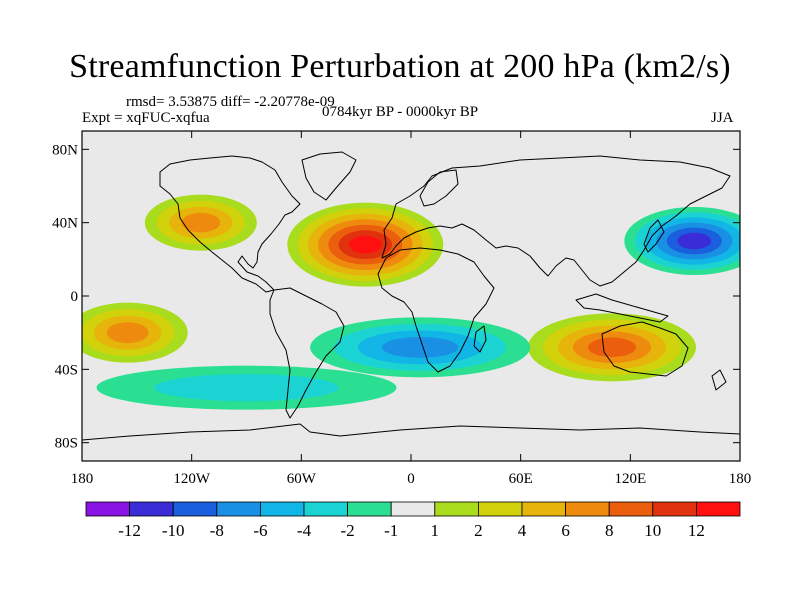  What do you see at coordinates (400, 112) in the screenshot?
I see `period-label: 0784kyr BP - 0000kyr BP` at bounding box center [400, 112].